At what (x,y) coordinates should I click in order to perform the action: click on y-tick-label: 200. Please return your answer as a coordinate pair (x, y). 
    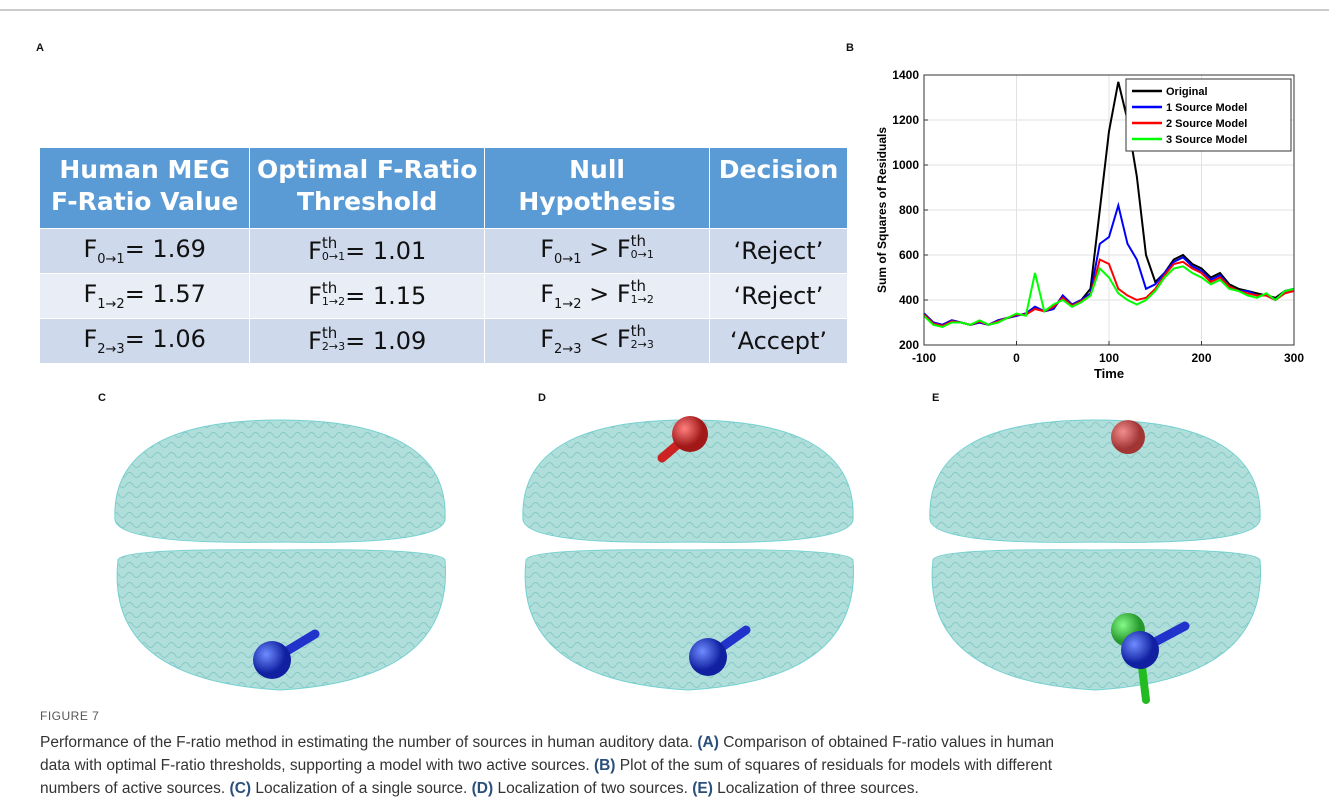
    Looking at the image, I should click on (909, 345).